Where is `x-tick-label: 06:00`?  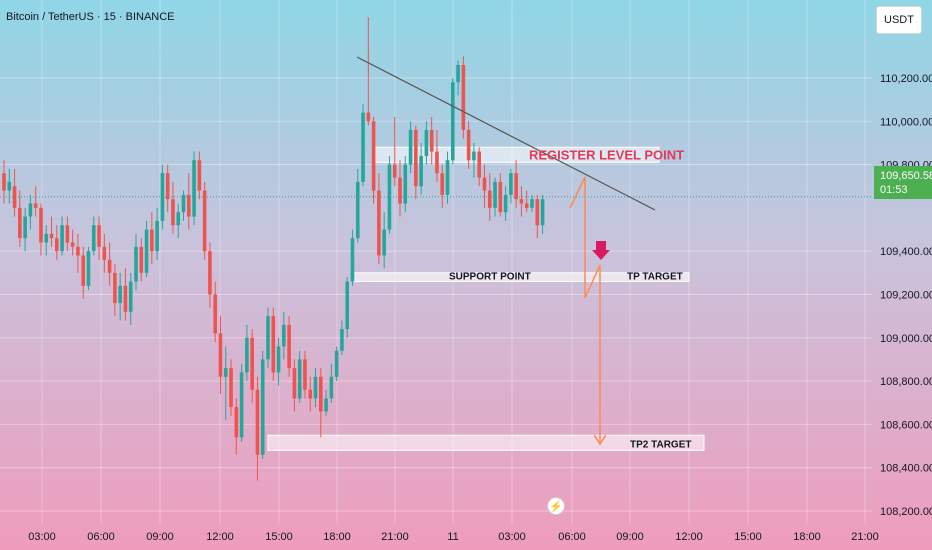 x-tick-label: 06:00 is located at coordinates (101, 537).